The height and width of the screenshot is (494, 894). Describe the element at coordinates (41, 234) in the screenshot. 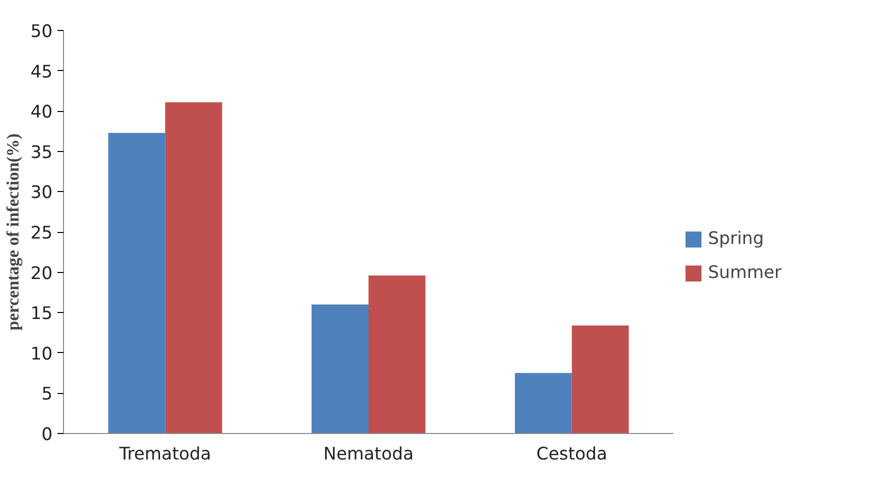

I see `y-tick-label: 25` at that location.